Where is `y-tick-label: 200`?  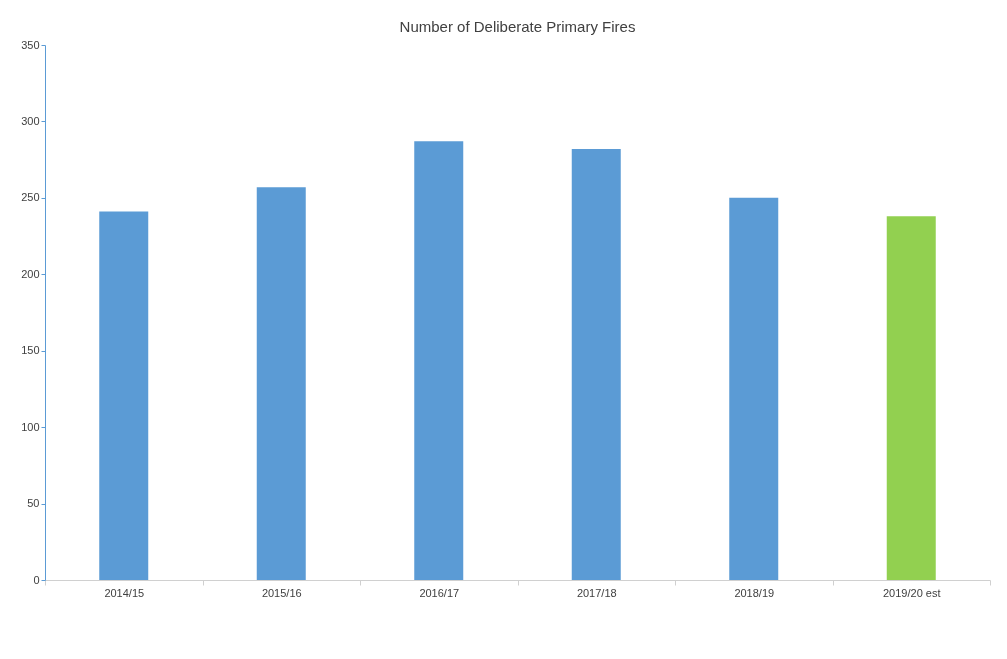
y-tick-label: 200 is located at coordinates (30, 273).